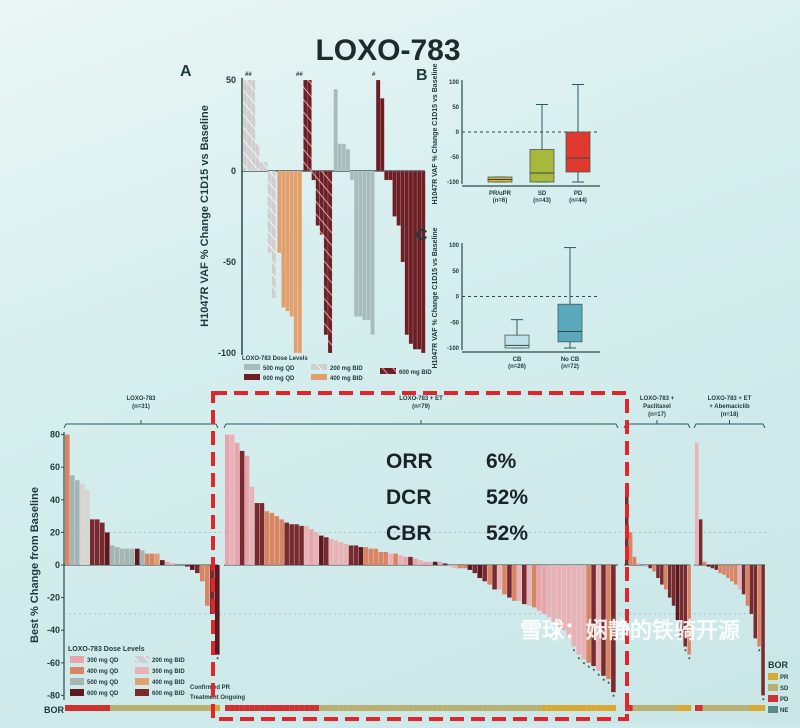 This screenshot has width=800, height=728. I want to click on y-tick-label: 0, so click(458, 298).